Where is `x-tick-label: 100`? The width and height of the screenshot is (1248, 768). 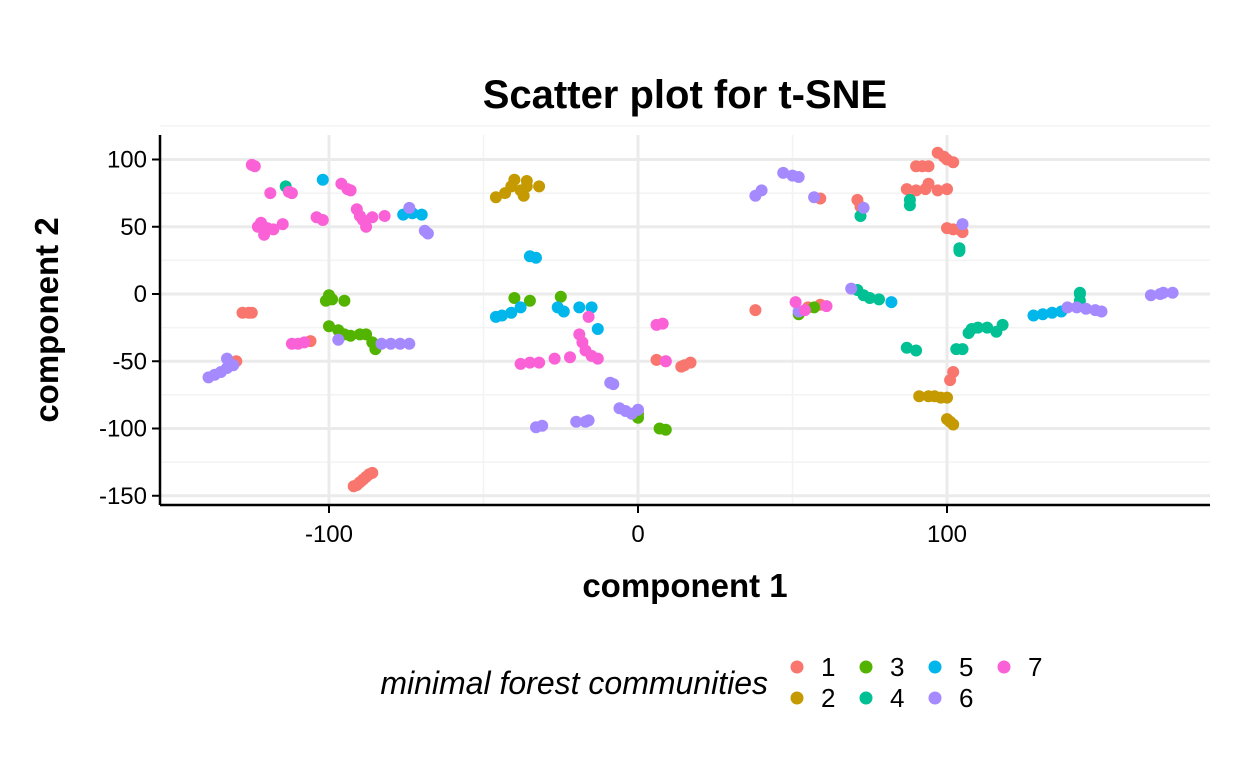 x-tick-label: 100 is located at coordinates (947, 534).